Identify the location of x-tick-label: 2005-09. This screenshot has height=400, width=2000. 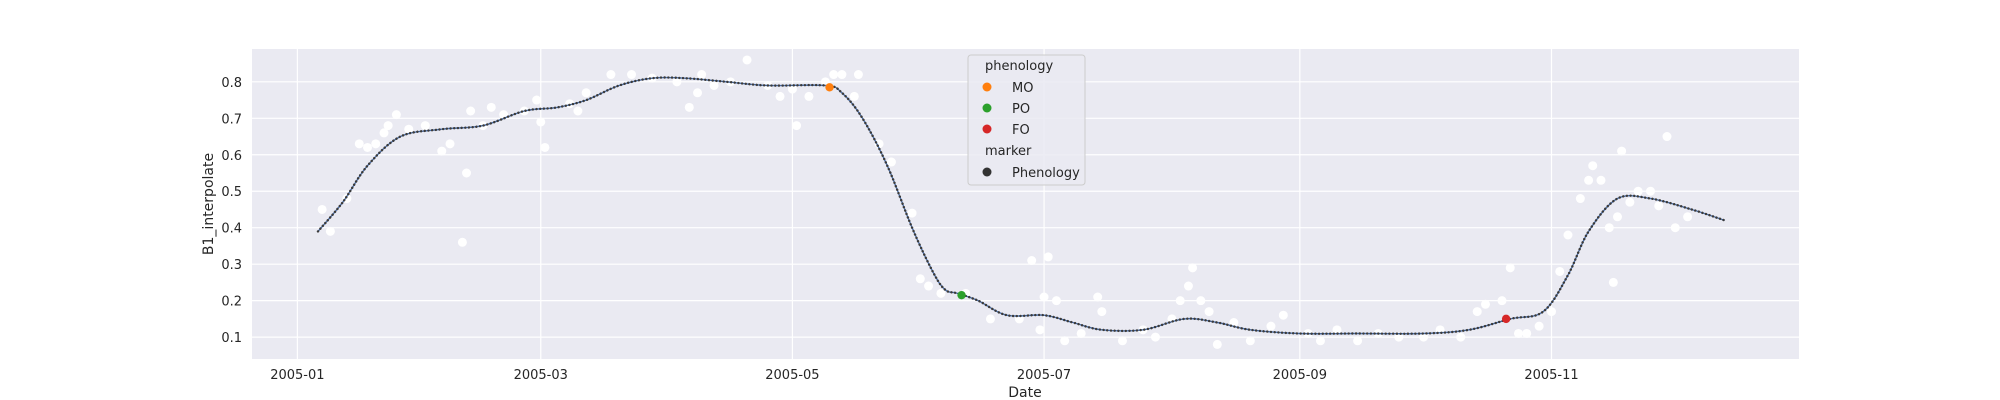
(1300, 375).